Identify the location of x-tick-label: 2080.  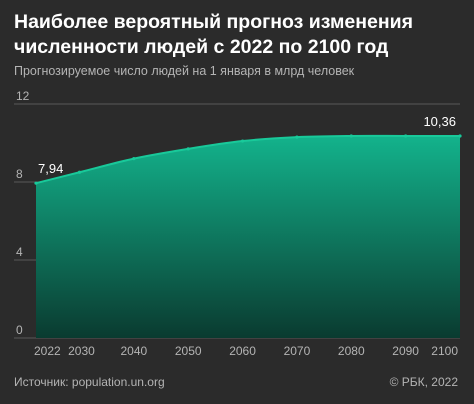
(351, 351).